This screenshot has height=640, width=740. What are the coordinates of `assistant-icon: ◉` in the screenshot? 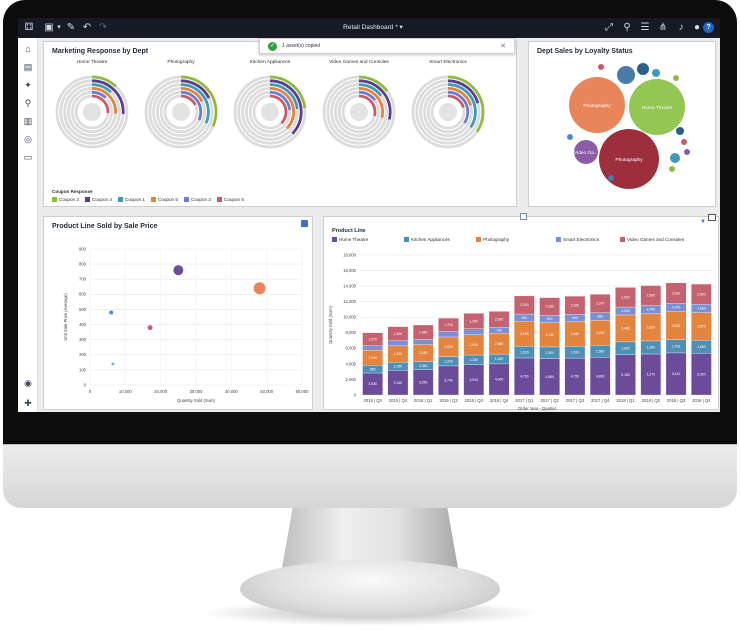 It's located at (28, 383).